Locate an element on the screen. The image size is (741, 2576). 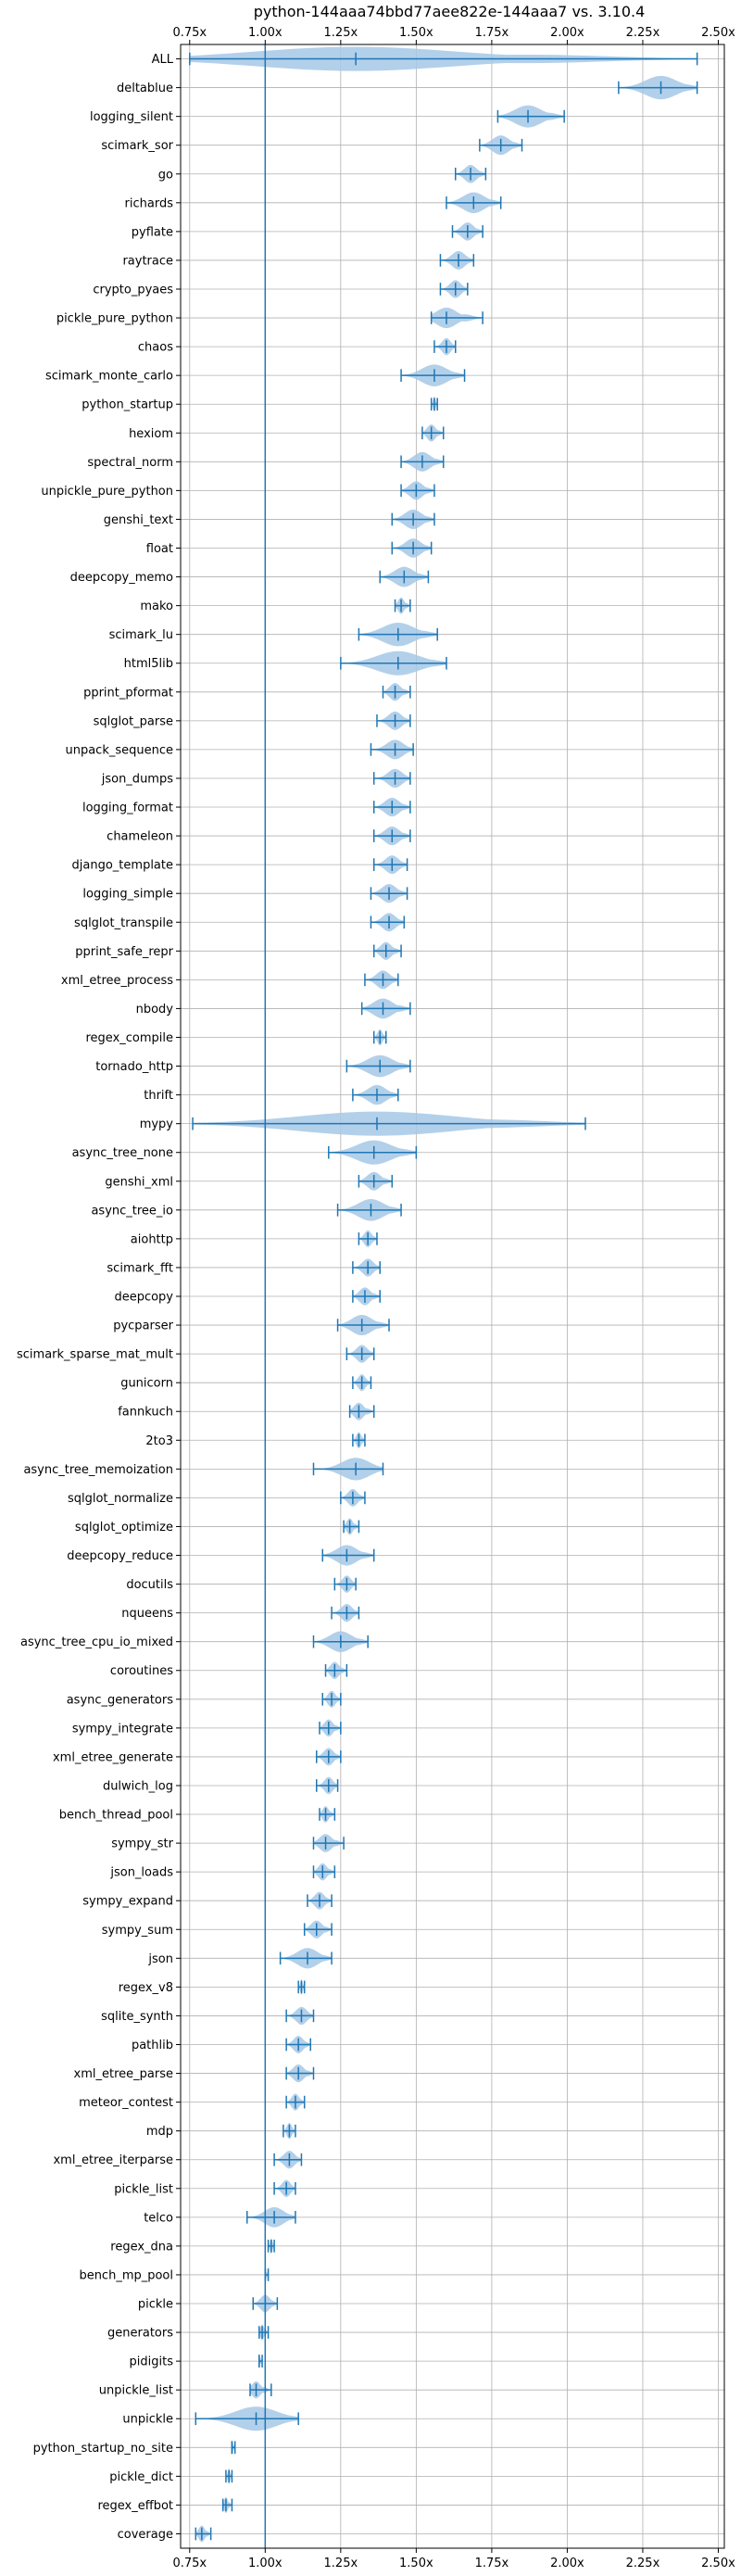
violin-aiohttp is located at coordinates (368, 1238).